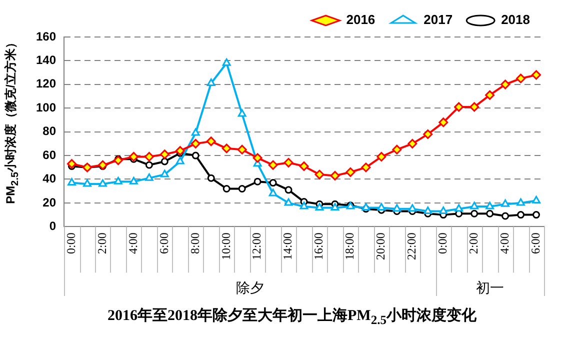 Image resolution: width=584 pixels, height=343 pixels. I want to click on y-tick-label: 100, so click(46, 107).